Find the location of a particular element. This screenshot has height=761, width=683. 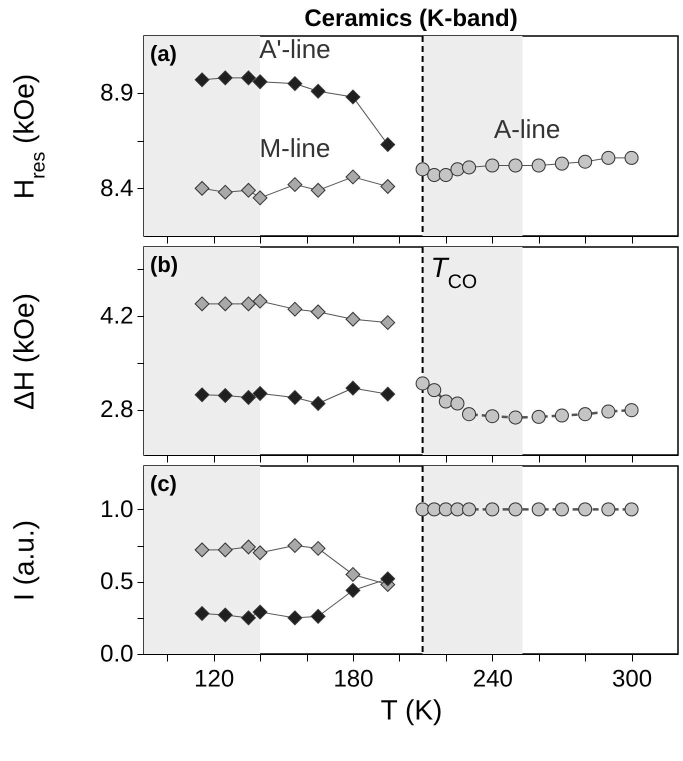

x-tick-label: 300 is located at coordinates (632, 679).